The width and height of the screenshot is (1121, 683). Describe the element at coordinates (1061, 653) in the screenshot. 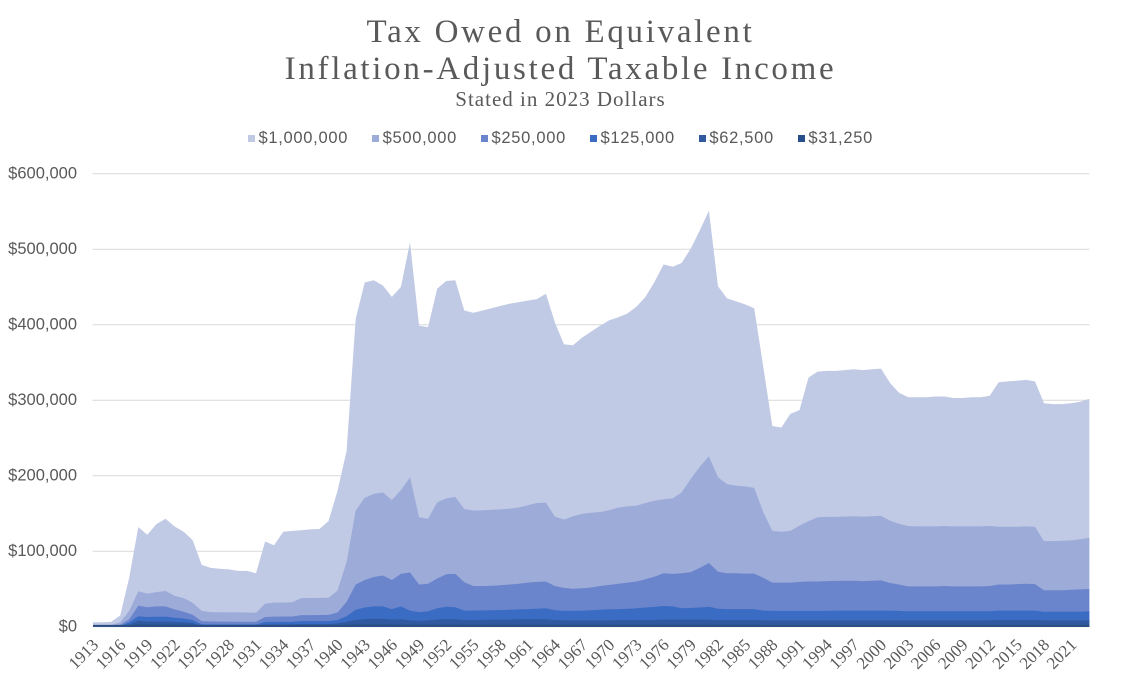

I see `svg-text: 2021` at that location.